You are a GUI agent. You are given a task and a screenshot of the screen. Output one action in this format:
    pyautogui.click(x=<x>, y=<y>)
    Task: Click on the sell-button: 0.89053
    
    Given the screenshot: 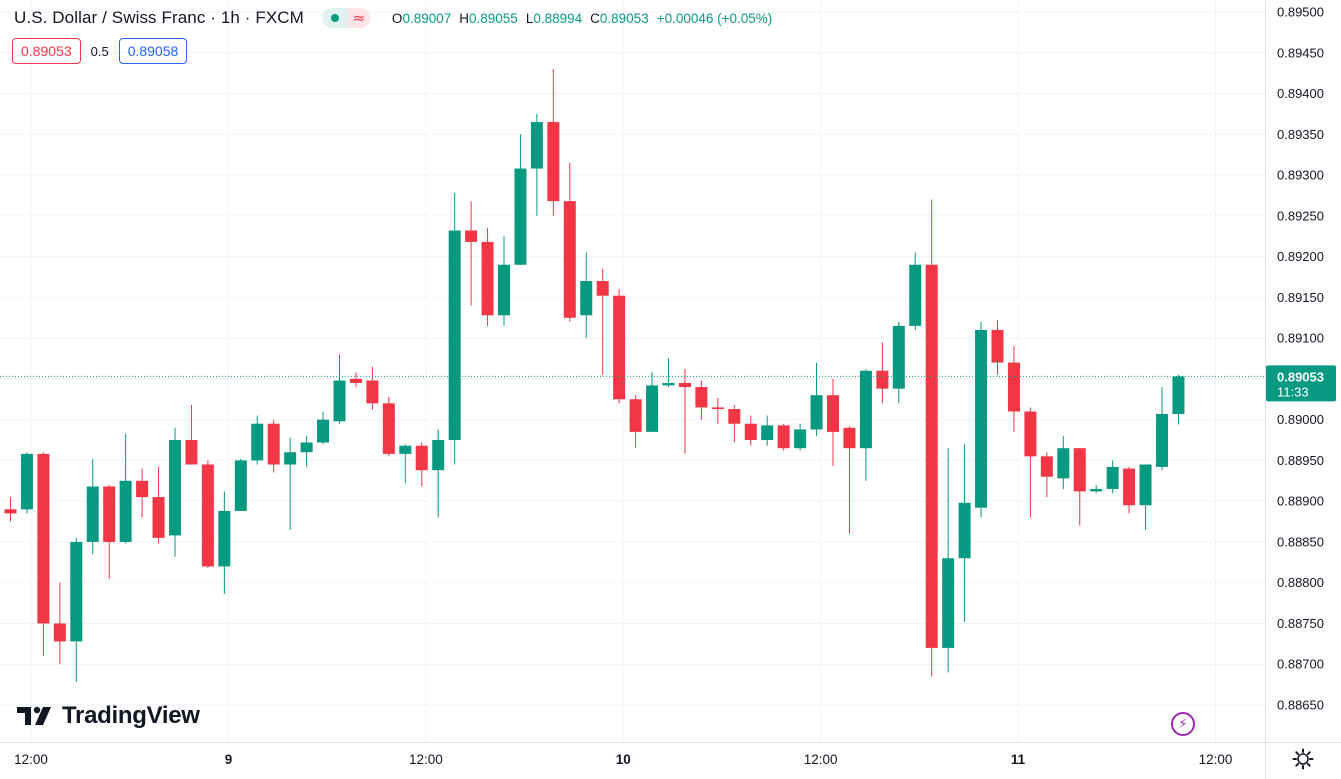 What is the action you would take?
    pyautogui.click(x=46, y=51)
    